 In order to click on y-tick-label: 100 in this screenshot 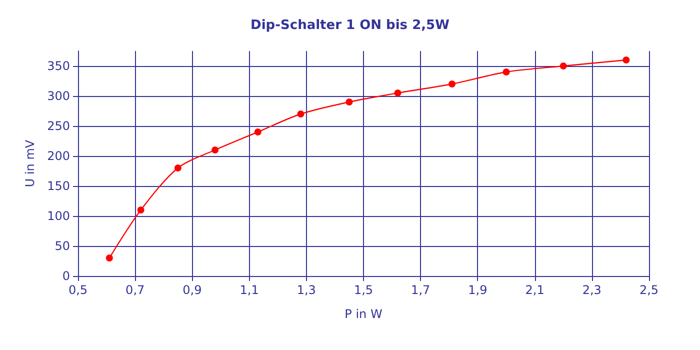, I will do `click(58, 216)`.